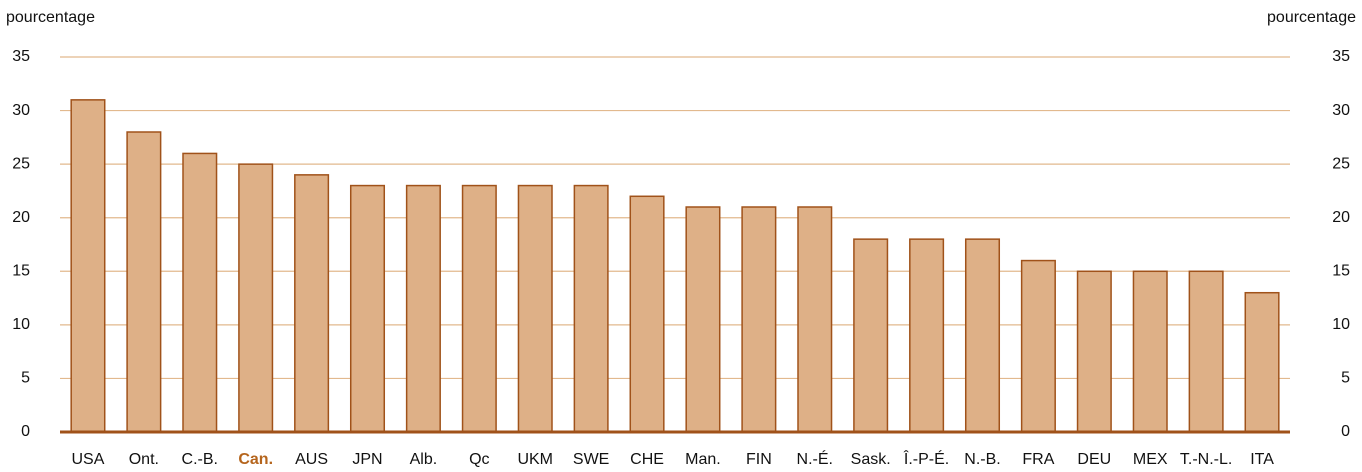  Describe the element at coordinates (759, 459) in the screenshot. I see `x-tick-label: FIN` at that location.